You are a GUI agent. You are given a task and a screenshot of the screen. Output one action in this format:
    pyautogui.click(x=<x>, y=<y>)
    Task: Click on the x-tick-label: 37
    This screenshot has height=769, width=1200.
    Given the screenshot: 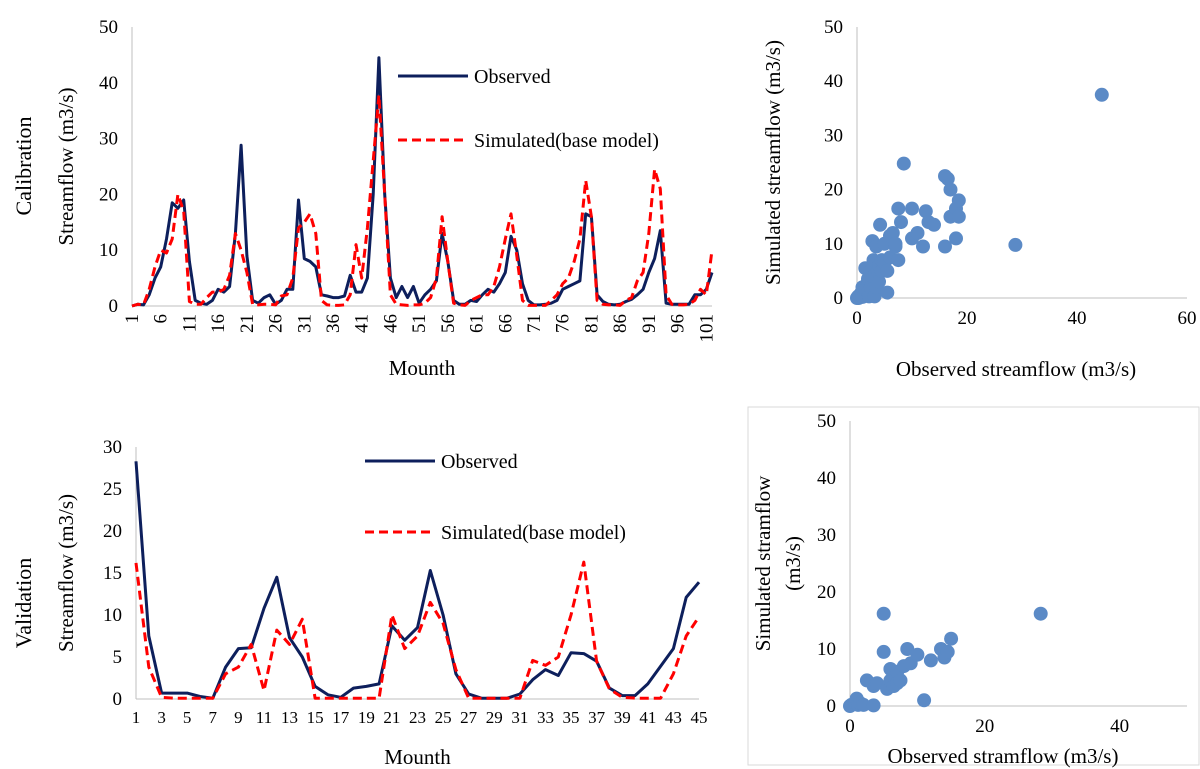 What is the action you would take?
    pyautogui.click(x=597, y=717)
    